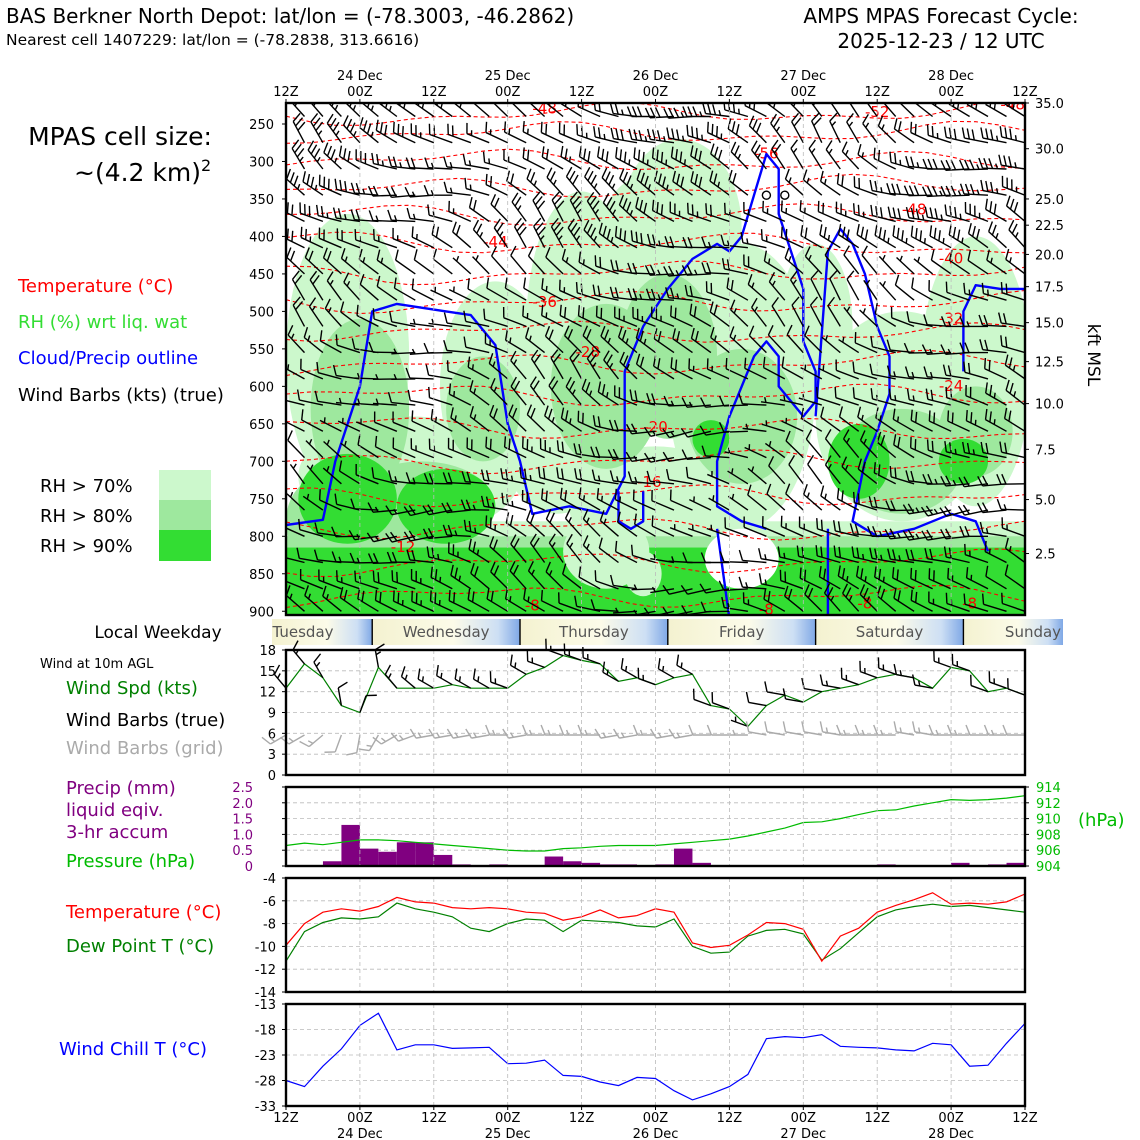 This screenshot has width=1140, height=1140. I want to click on surface-wind-barb-true-feather, so click(841, 673).